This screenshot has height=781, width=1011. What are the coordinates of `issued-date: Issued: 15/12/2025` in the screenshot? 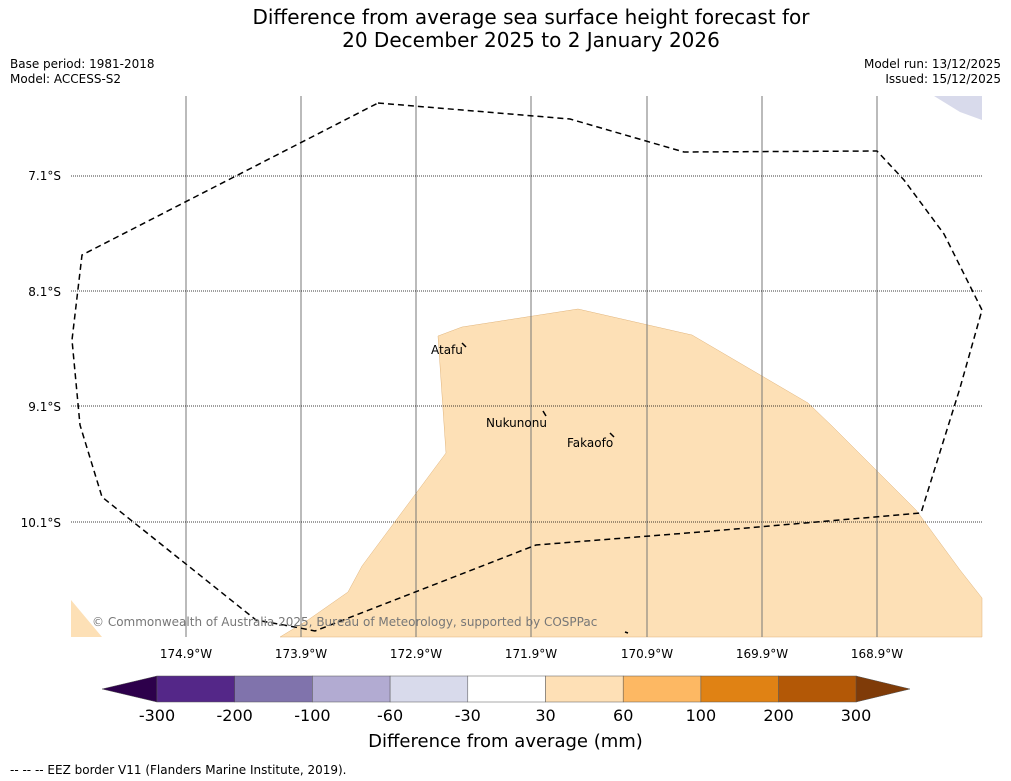 It's located at (943, 79).